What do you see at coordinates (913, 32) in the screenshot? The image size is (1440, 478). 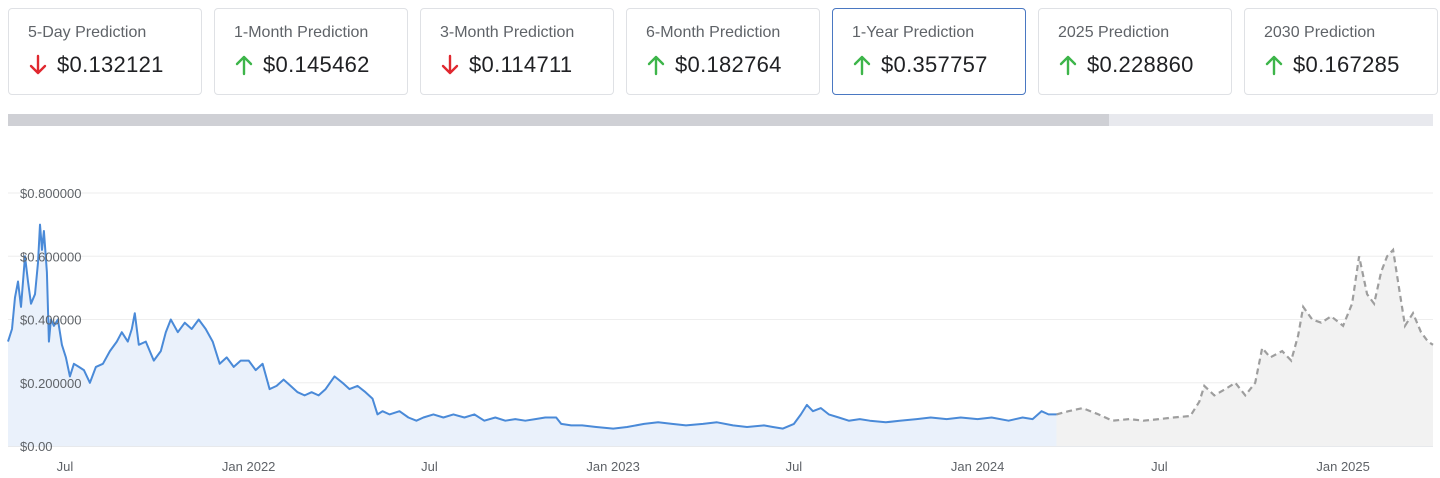 I see `prediction-card-label: 1-Year Prediction` at bounding box center [913, 32].